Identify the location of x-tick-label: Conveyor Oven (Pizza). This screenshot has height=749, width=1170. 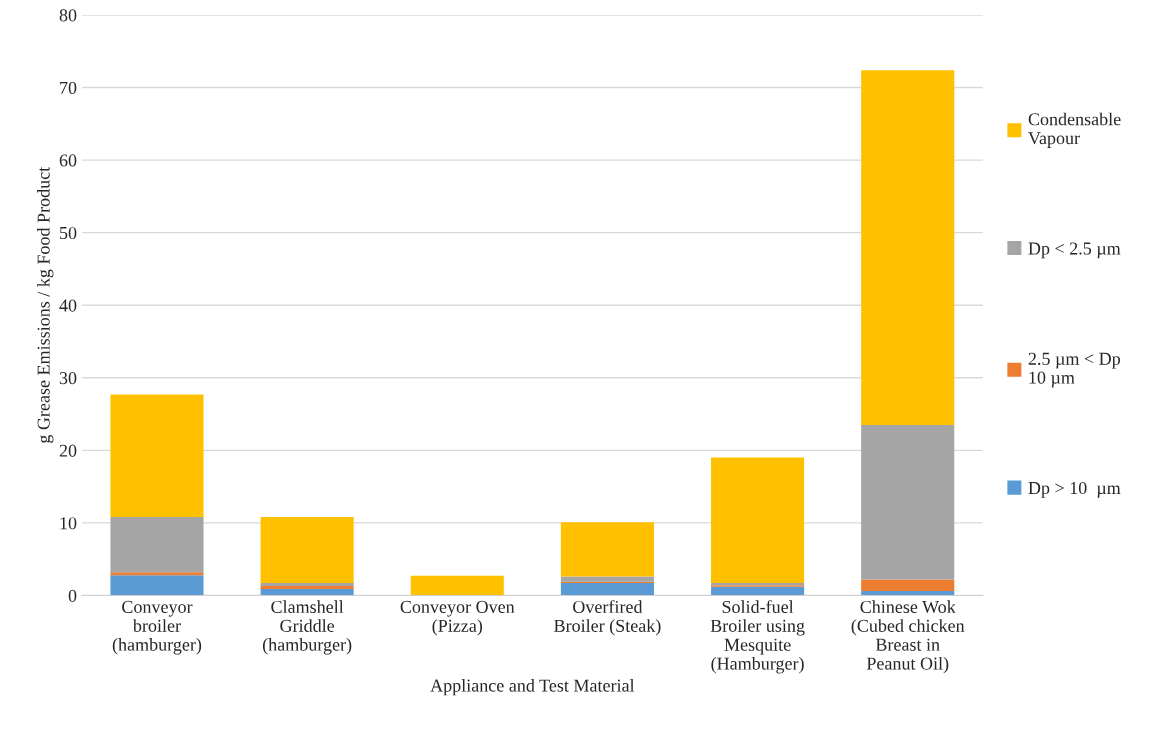
(457, 618).